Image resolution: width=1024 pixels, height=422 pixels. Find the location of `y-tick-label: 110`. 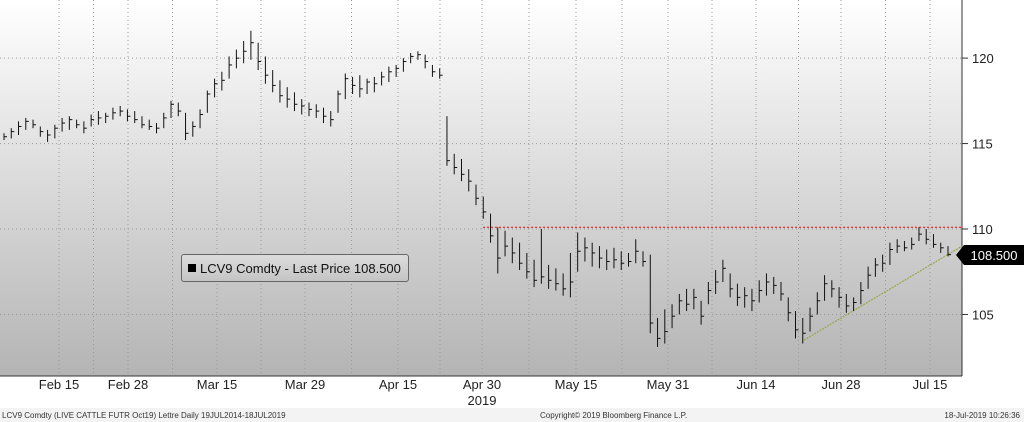

y-tick-label: 110 is located at coordinates (982, 229).